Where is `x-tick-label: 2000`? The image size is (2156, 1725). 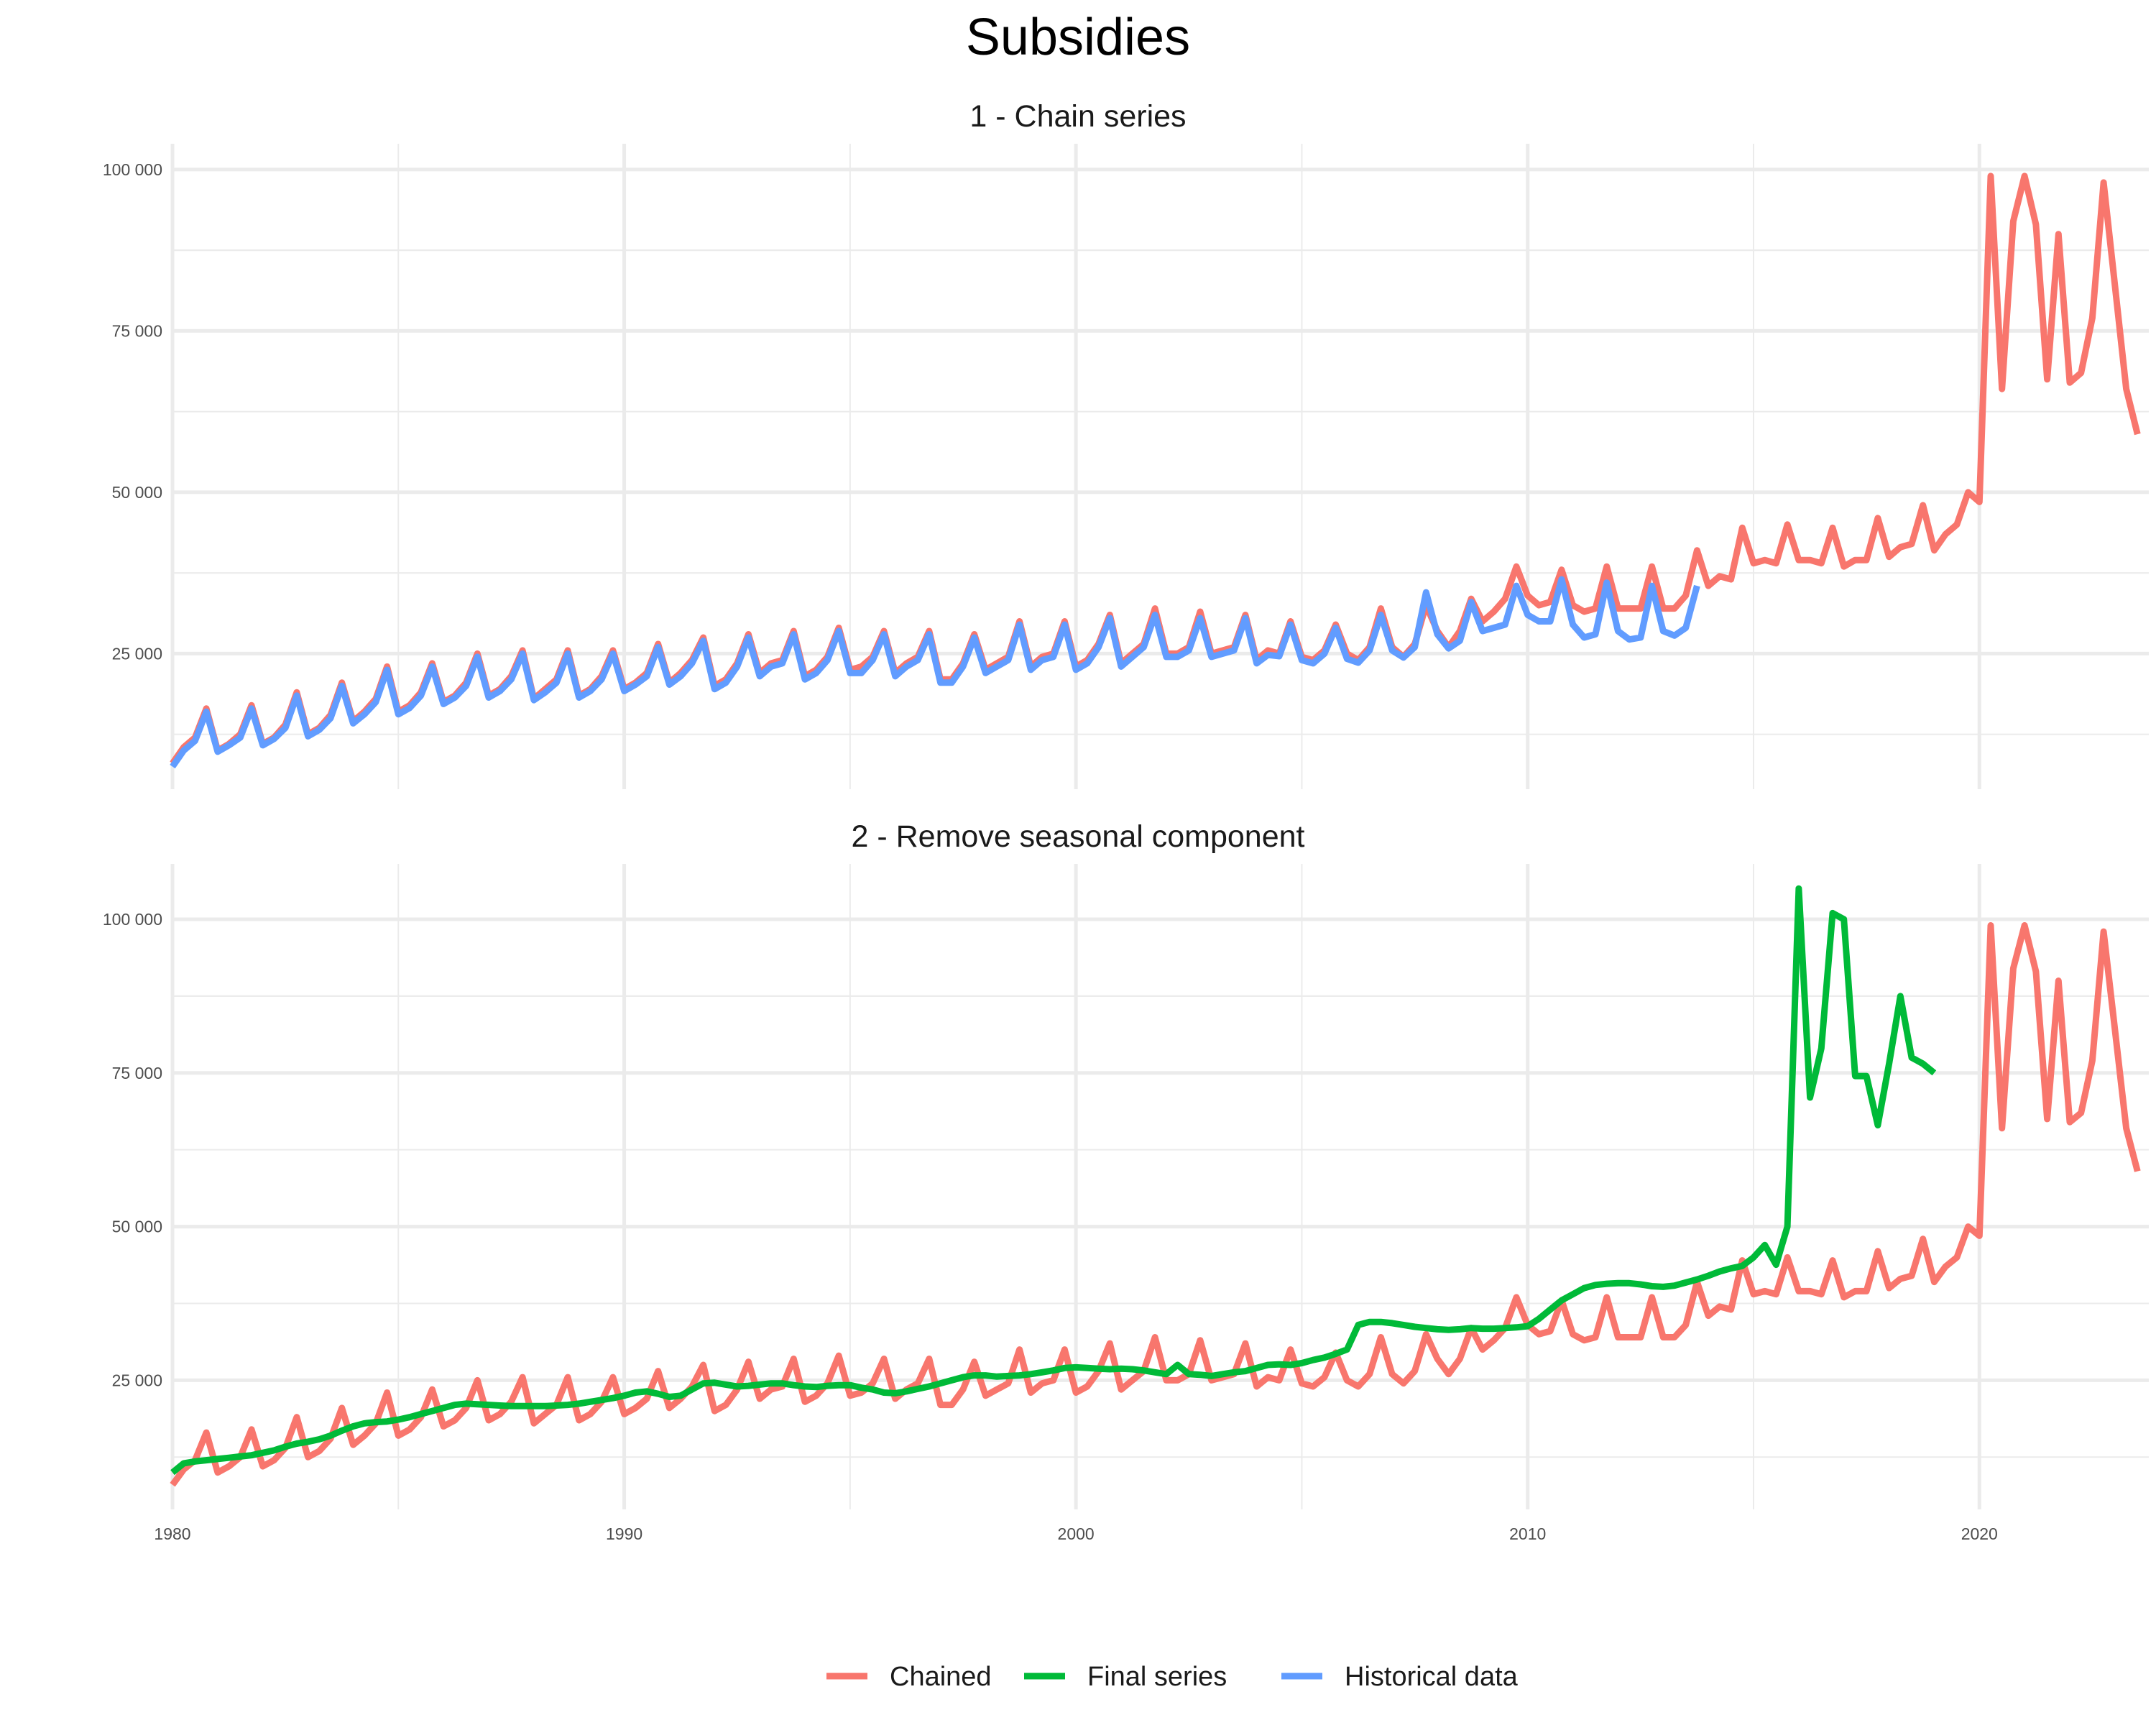
x-tick-label: 2000 is located at coordinates (1076, 1533).